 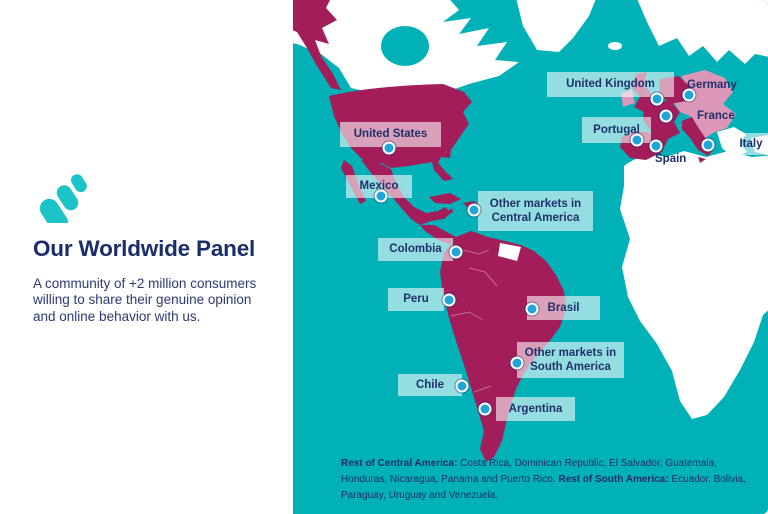 I want to click on map-label-france: France, so click(x=716, y=116).